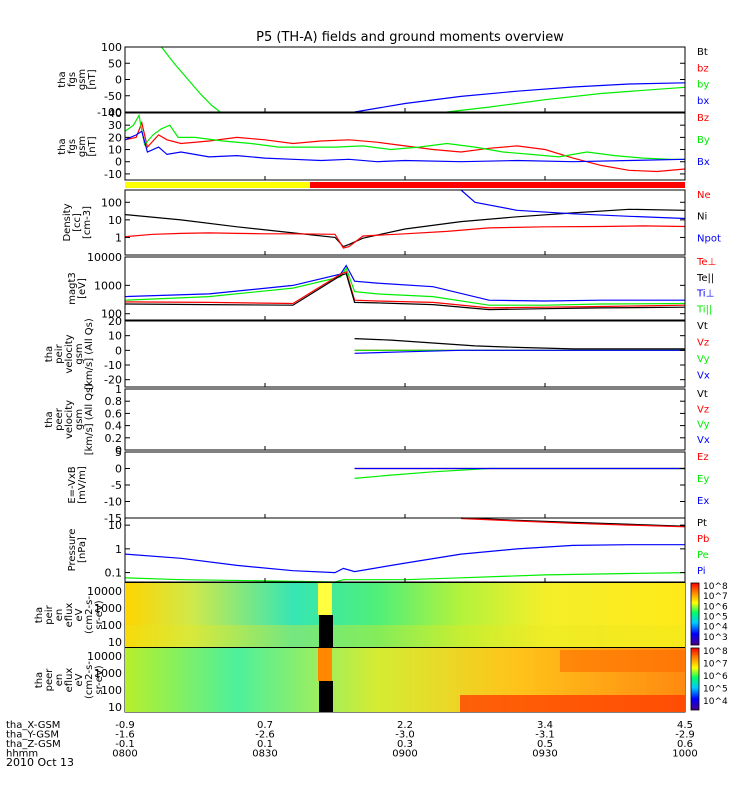  Describe the element at coordinates (684, 754) in the screenshot. I see `xaxis-value: 1000` at that location.